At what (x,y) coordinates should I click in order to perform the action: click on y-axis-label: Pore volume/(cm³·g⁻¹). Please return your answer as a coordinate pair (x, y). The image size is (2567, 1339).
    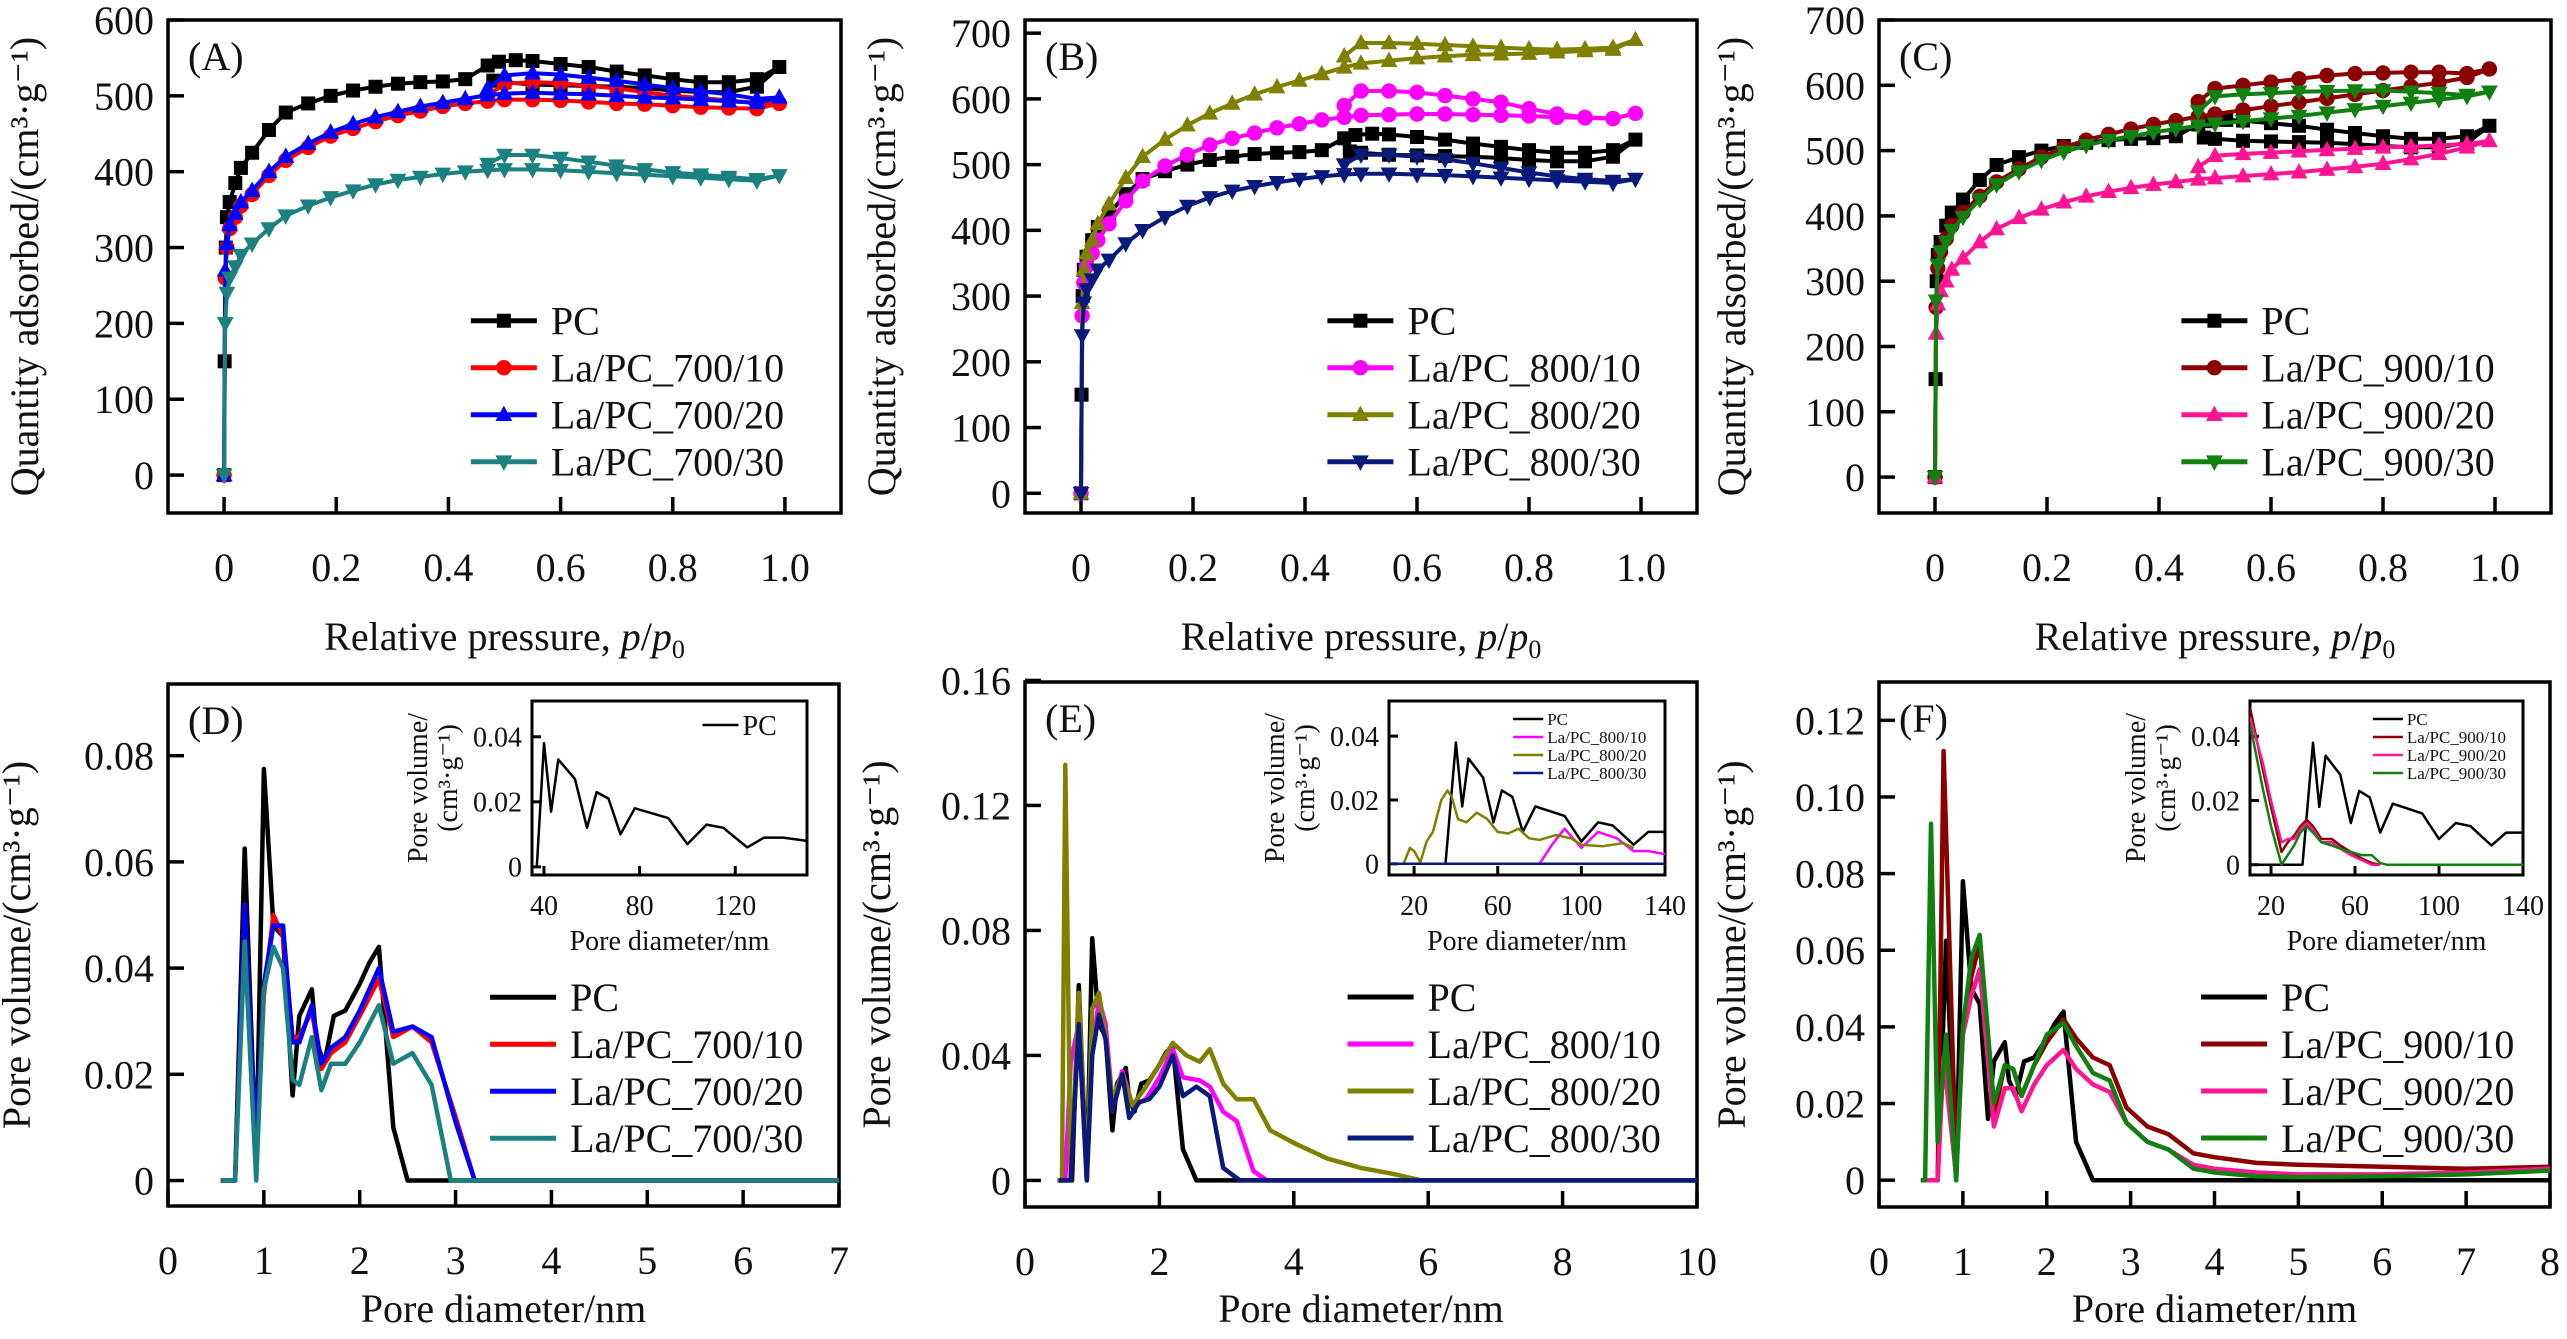
    Looking at the image, I should click on (1731, 944).